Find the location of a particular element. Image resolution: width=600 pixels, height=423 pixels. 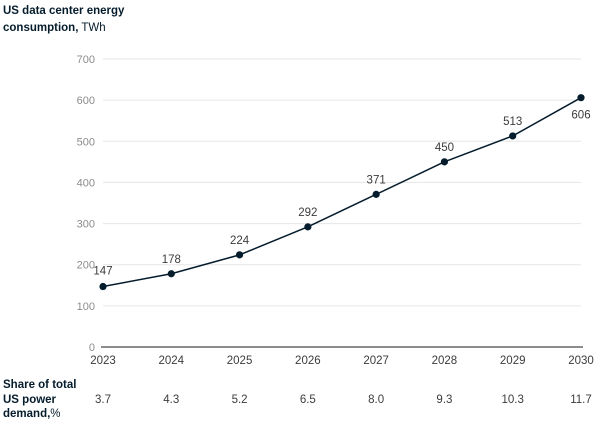

share-row-title-unit: % is located at coordinates (55, 414).